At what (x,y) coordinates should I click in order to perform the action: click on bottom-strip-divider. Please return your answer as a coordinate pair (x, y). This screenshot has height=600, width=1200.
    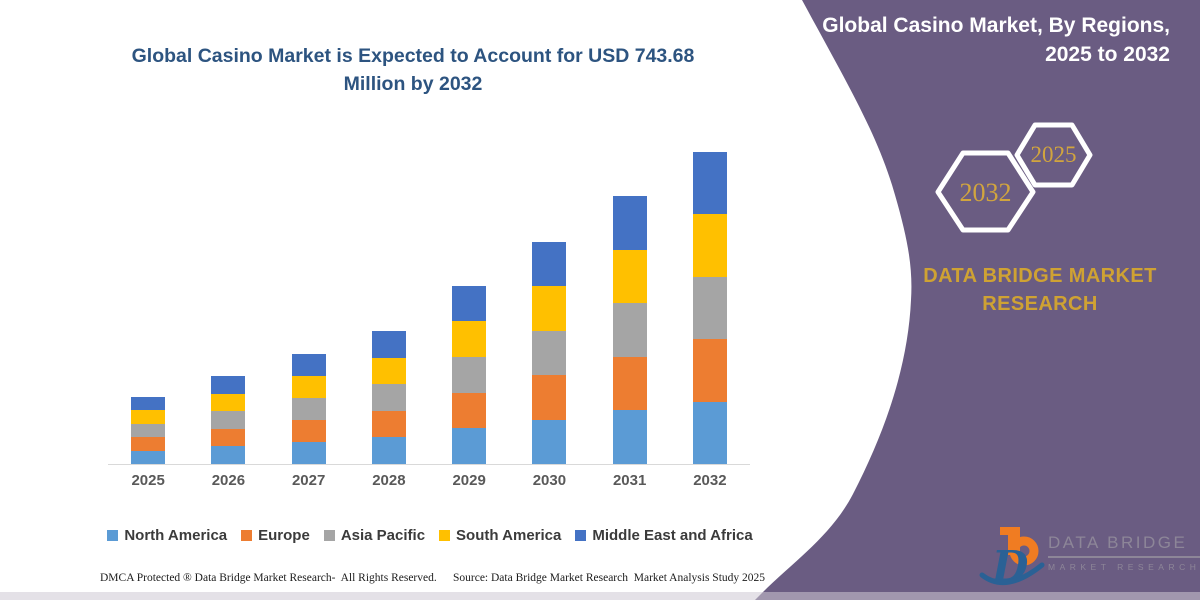
    Looking at the image, I should click on (600, 596).